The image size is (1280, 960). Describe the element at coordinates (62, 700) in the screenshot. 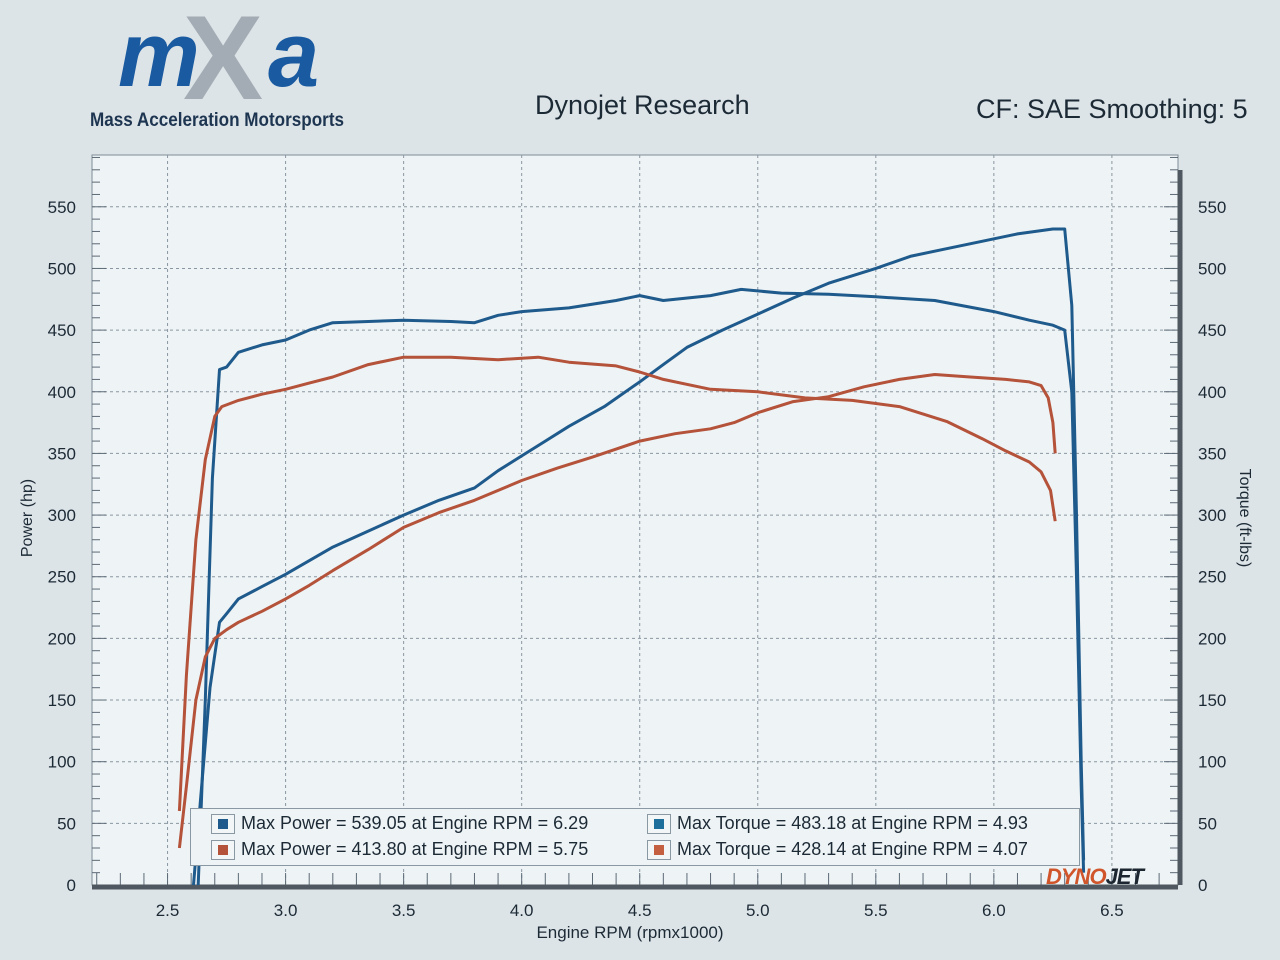

I see `y-tick-label-left: 150` at that location.